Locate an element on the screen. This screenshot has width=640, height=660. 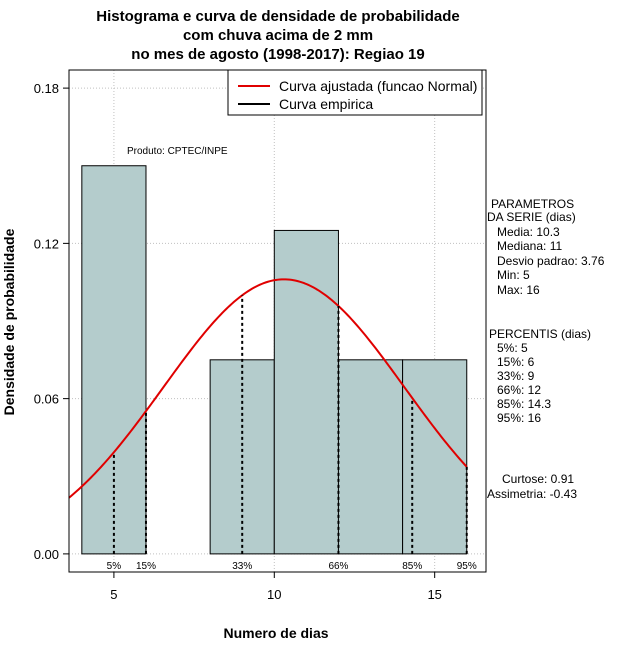
y-axis-title: Densidade de probabilidade is located at coordinates (9, 321).